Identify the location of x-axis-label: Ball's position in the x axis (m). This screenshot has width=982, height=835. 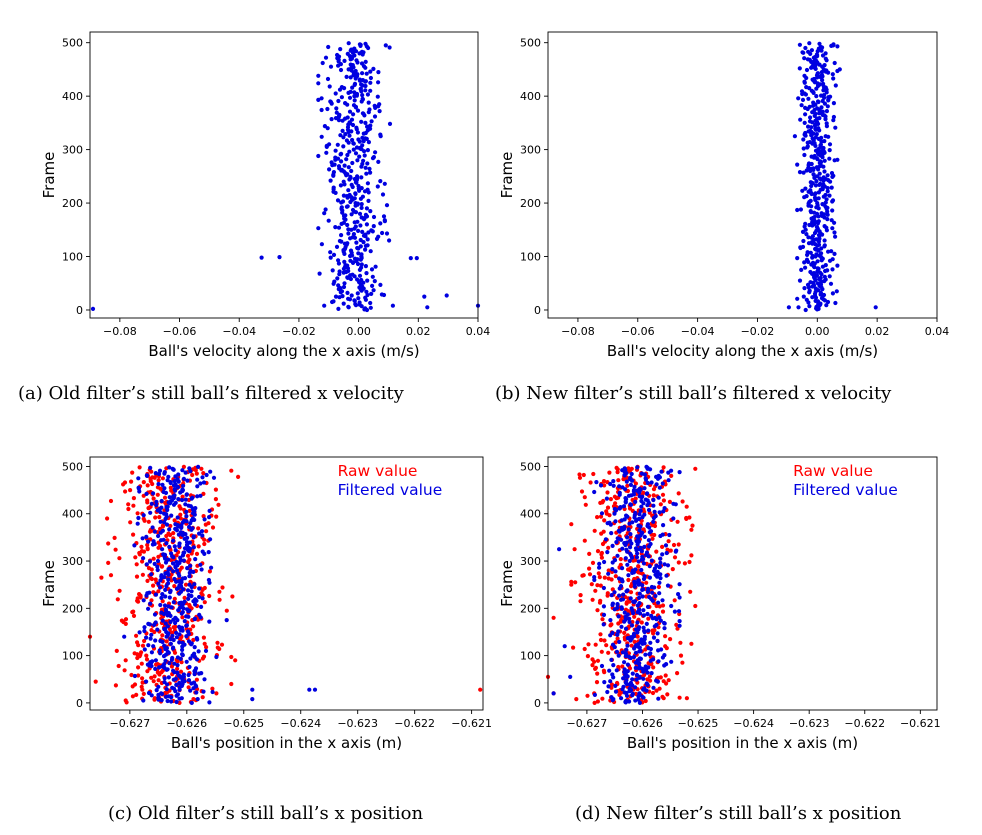
(742, 743).